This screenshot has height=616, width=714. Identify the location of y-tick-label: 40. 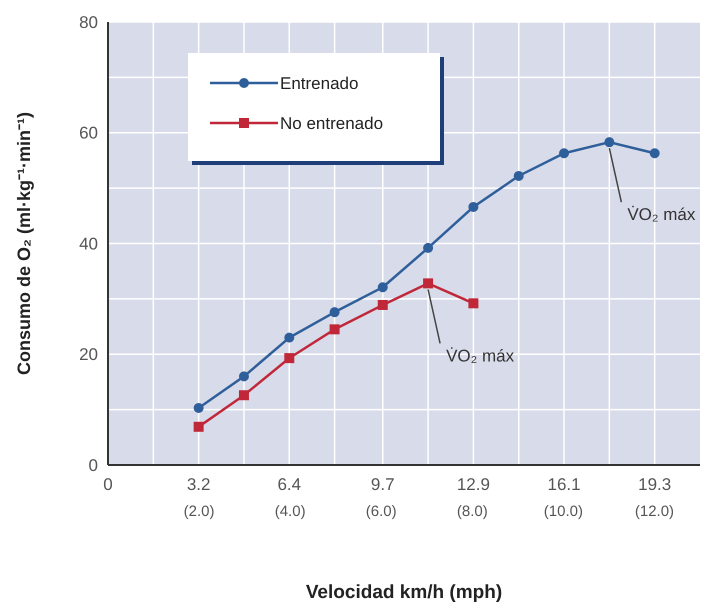
(88, 244).